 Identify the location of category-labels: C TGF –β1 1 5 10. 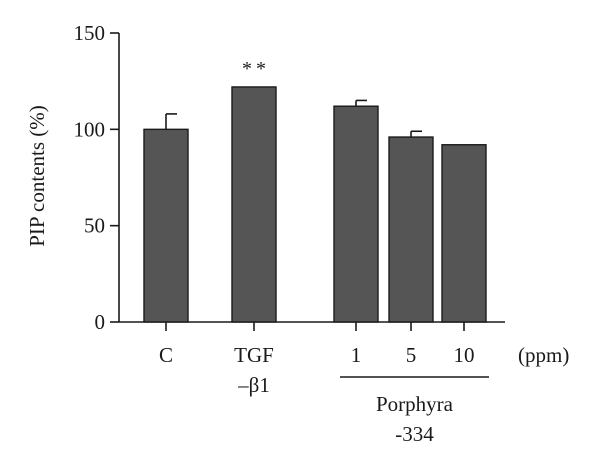
(317, 370).